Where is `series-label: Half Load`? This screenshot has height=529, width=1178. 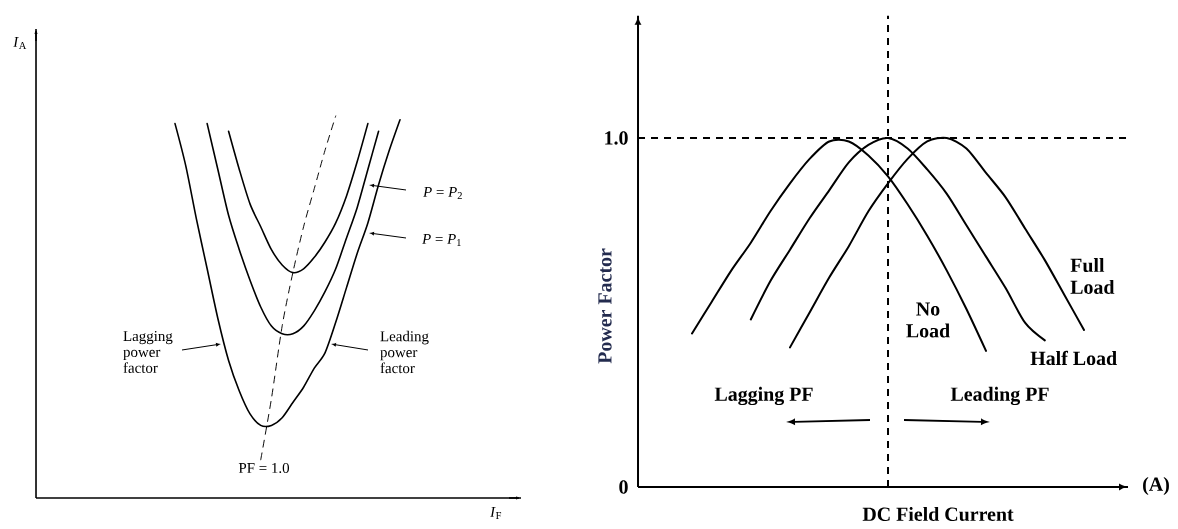
series-label: Half Load is located at coordinates (1073, 358).